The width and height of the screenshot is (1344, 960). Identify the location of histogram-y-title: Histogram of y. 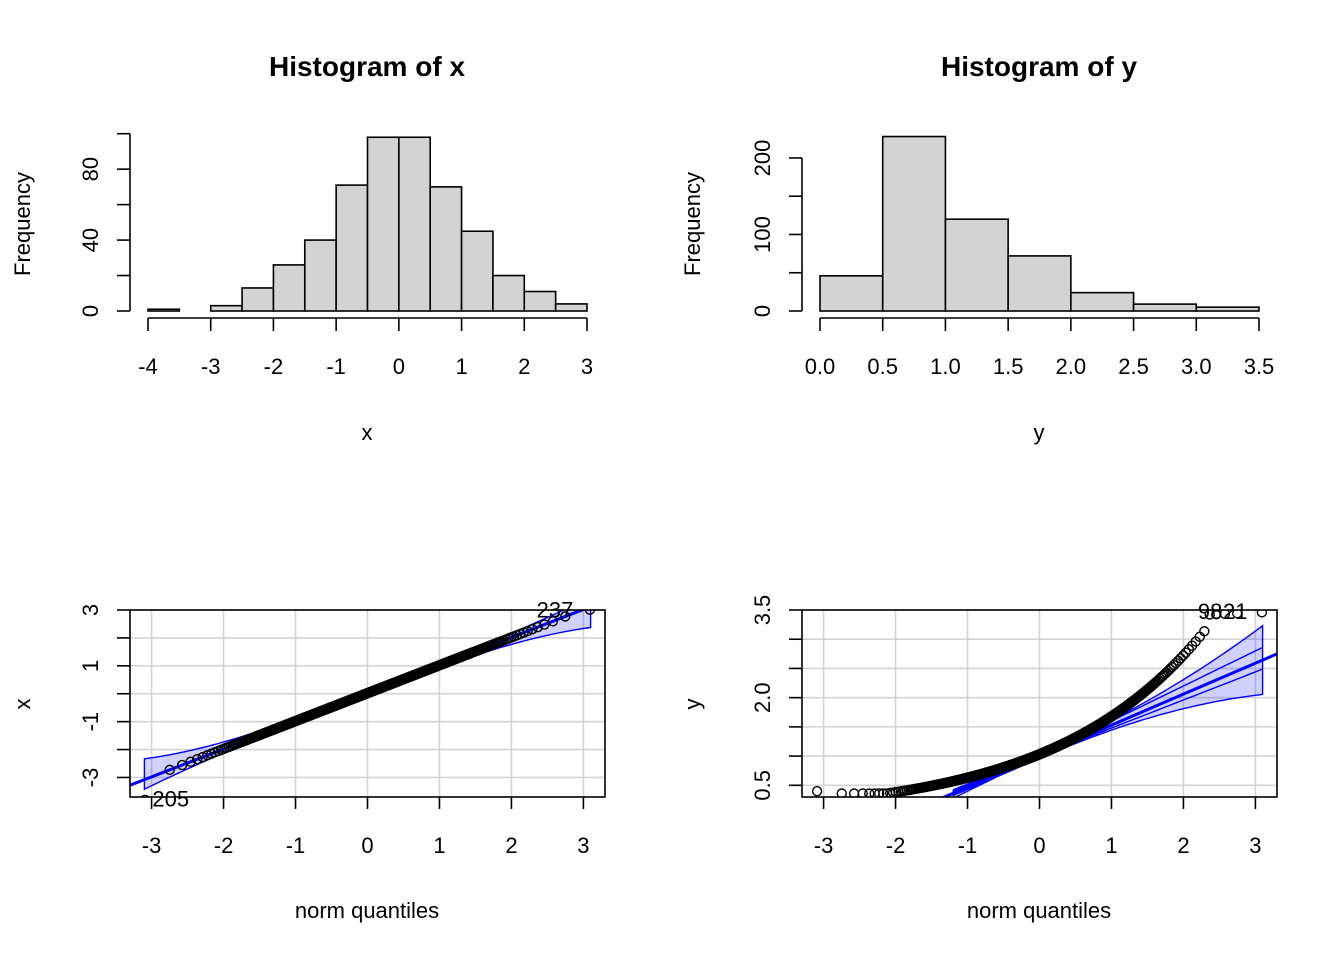
(1039, 66).